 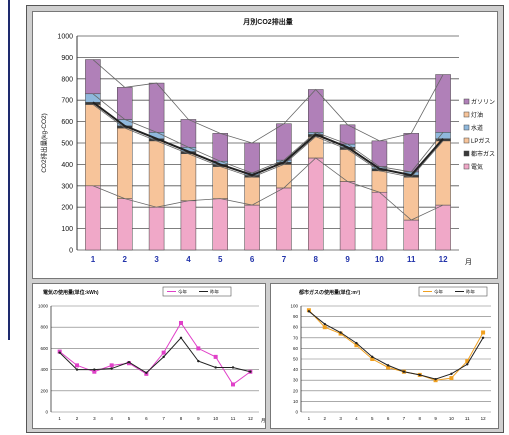 What do you see at coordinates (67, 186) in the screenshot?
I see `y-tick-label: 300` at bounding box center [67, 186].